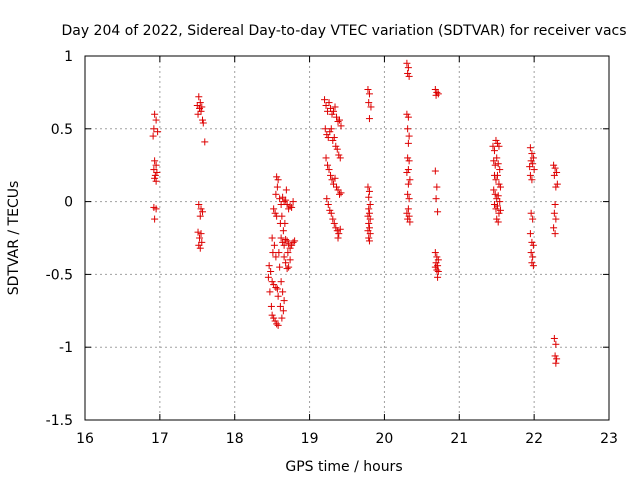 The width and height of the screenshot is (640, 480). What do you see at coordinates (310, 439) in the screenshot?
I see `x-tick-label: 19` at bounding box center [310, 439].